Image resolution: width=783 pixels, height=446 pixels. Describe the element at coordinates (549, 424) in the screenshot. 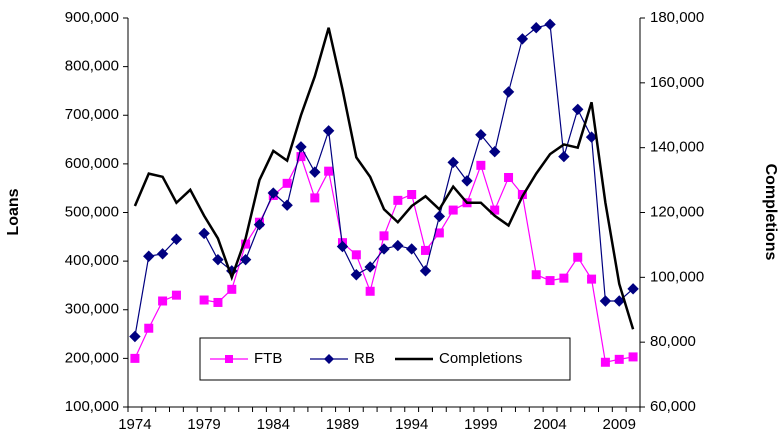

I see `x-tick-label: 2004` at that location.